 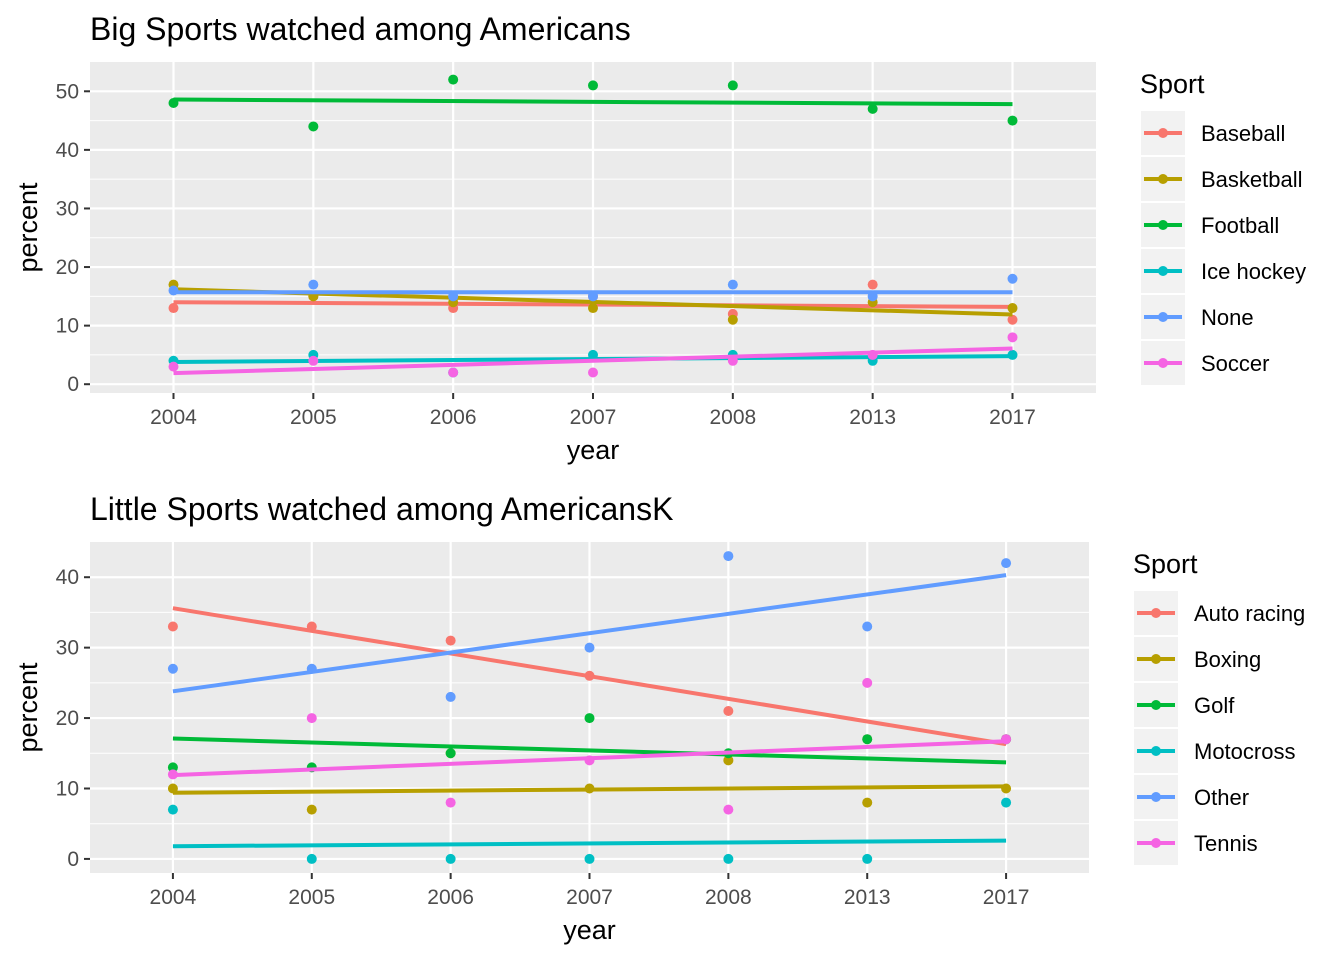 What do you see at coordinates (450, 858) in the screenshot?
I see `data-point-motocross-2006` at bounding box center [450, 858].